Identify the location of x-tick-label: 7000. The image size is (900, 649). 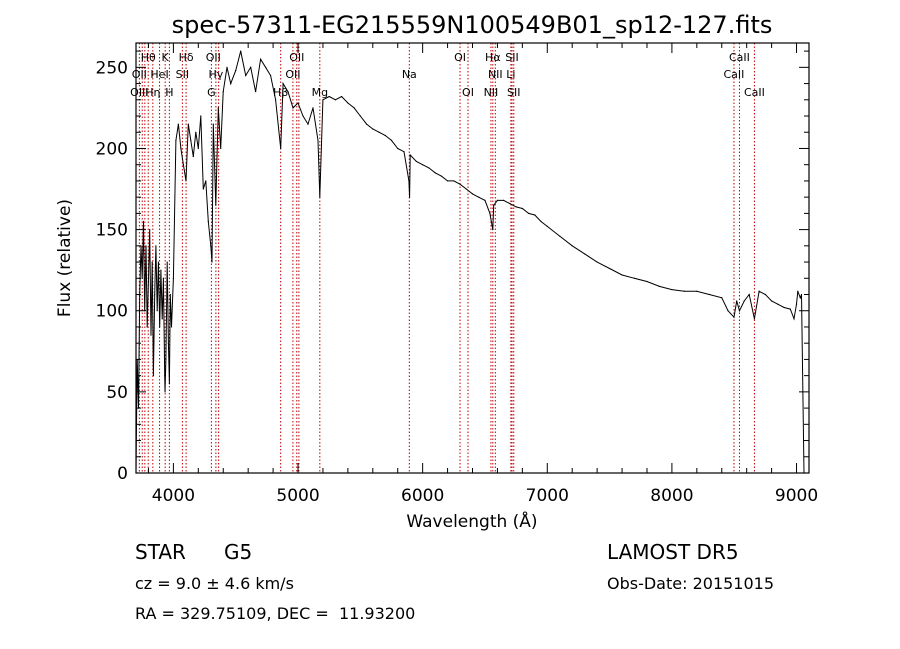
(547, 496).